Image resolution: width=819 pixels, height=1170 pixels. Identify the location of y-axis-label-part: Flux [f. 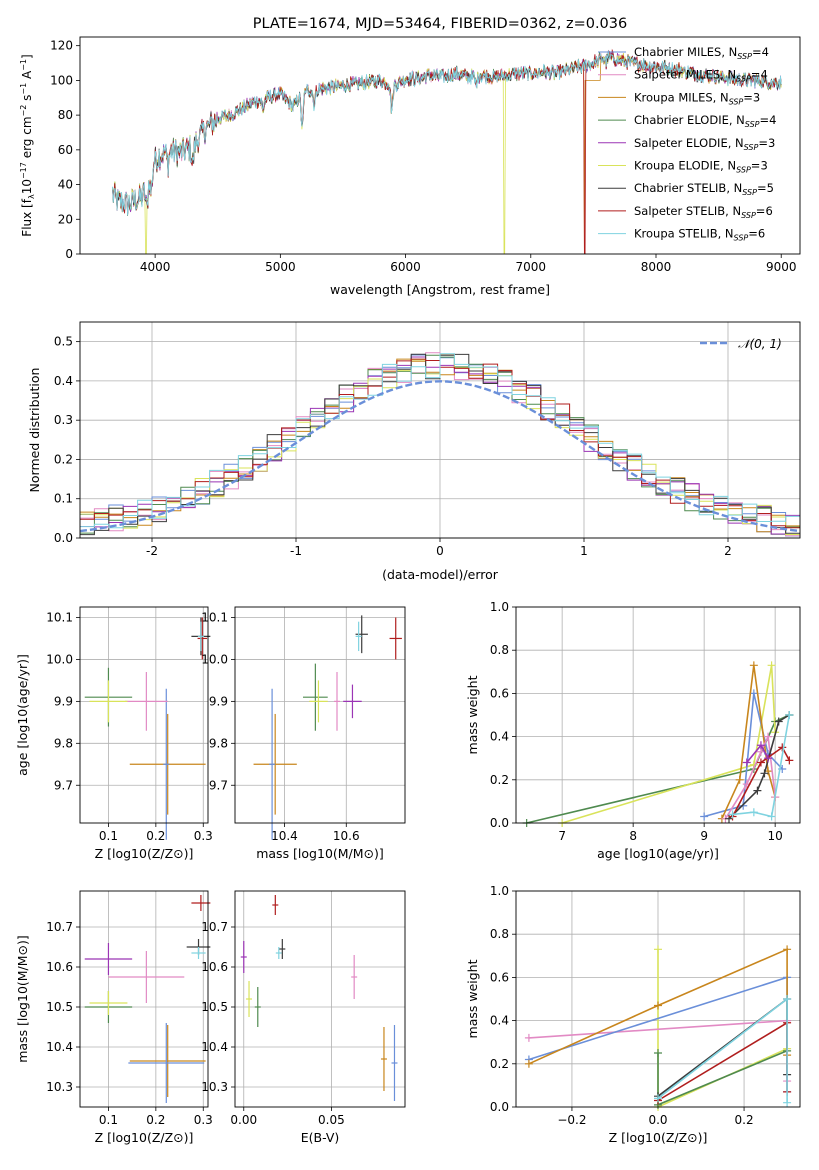
(27, 217).